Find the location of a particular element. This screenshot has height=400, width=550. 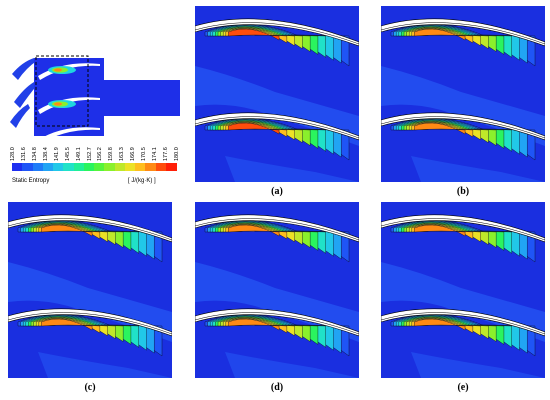

panel-label-a: (a) is located at coordinates (277, 191).